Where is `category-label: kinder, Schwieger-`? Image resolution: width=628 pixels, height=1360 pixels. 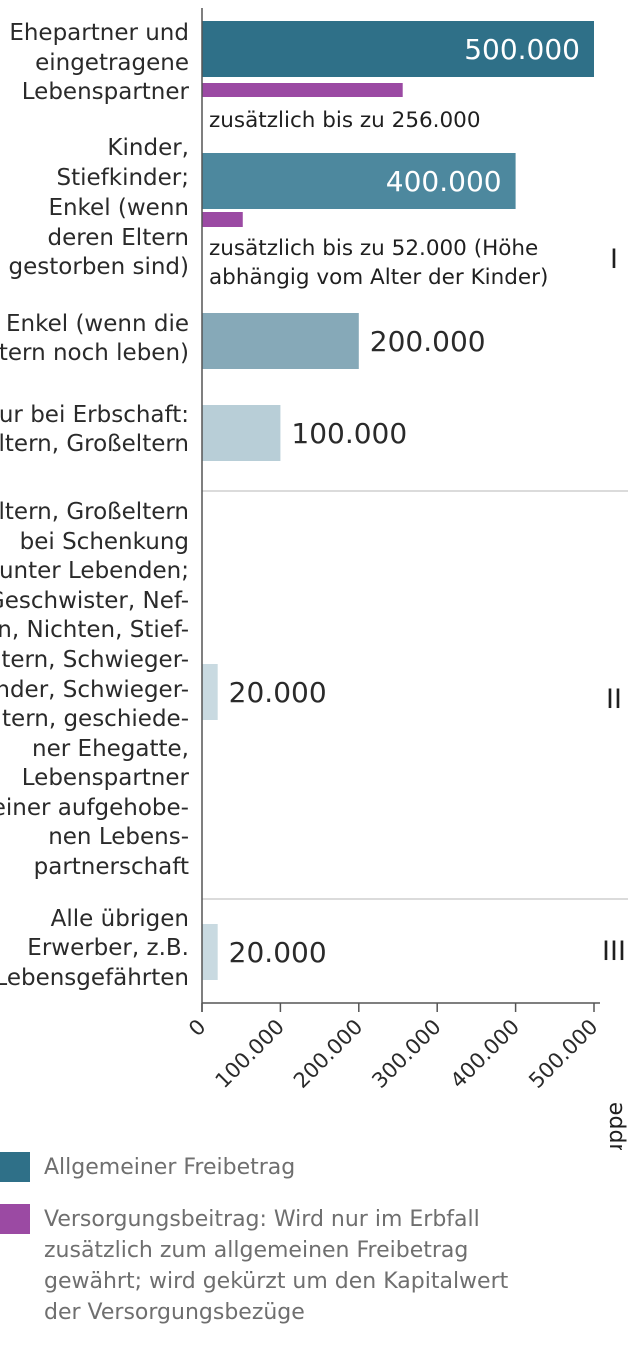
category-label: kinder, Schwieger- is located at coordinates (94, 690).